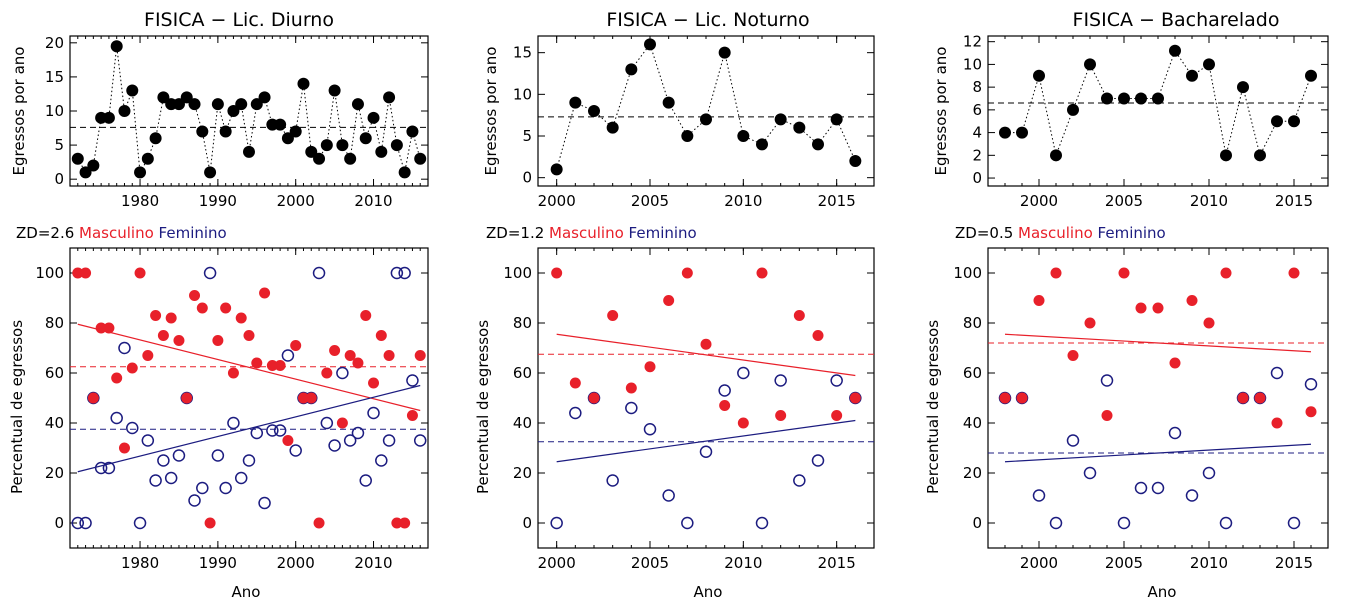 Image resolution: width=1346 pixels, height=606 pixels. Describe the element at coordinates (116, 233) in the screenshot. I see `masculino-label-0: Masculino` at that location.